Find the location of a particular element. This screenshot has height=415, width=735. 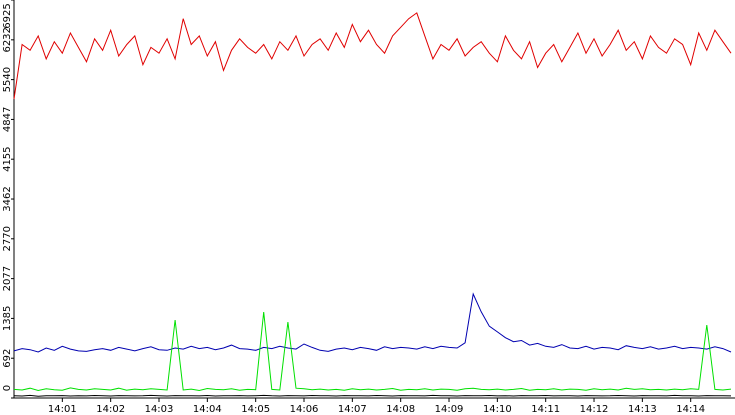

x-tick-label: 14:08 is located at coordinates (400, 409).